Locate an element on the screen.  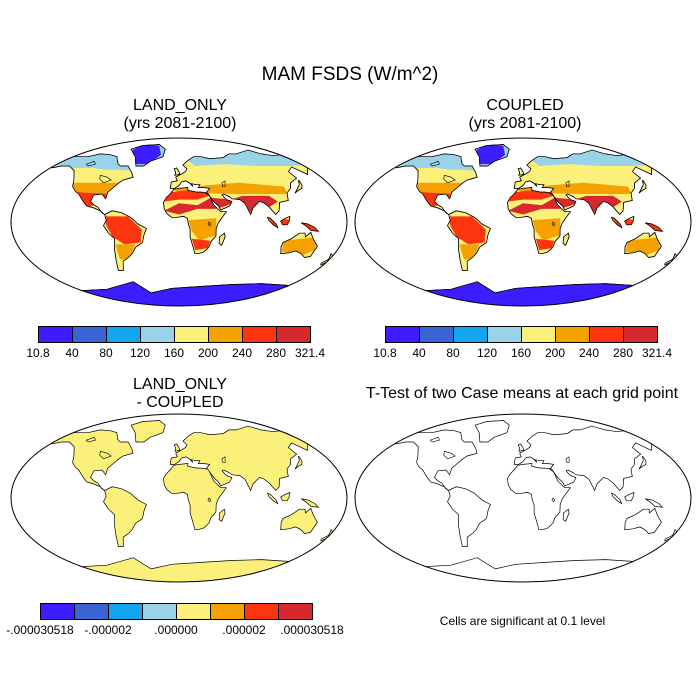
japan-landmass is located at coordinates (298, 462).